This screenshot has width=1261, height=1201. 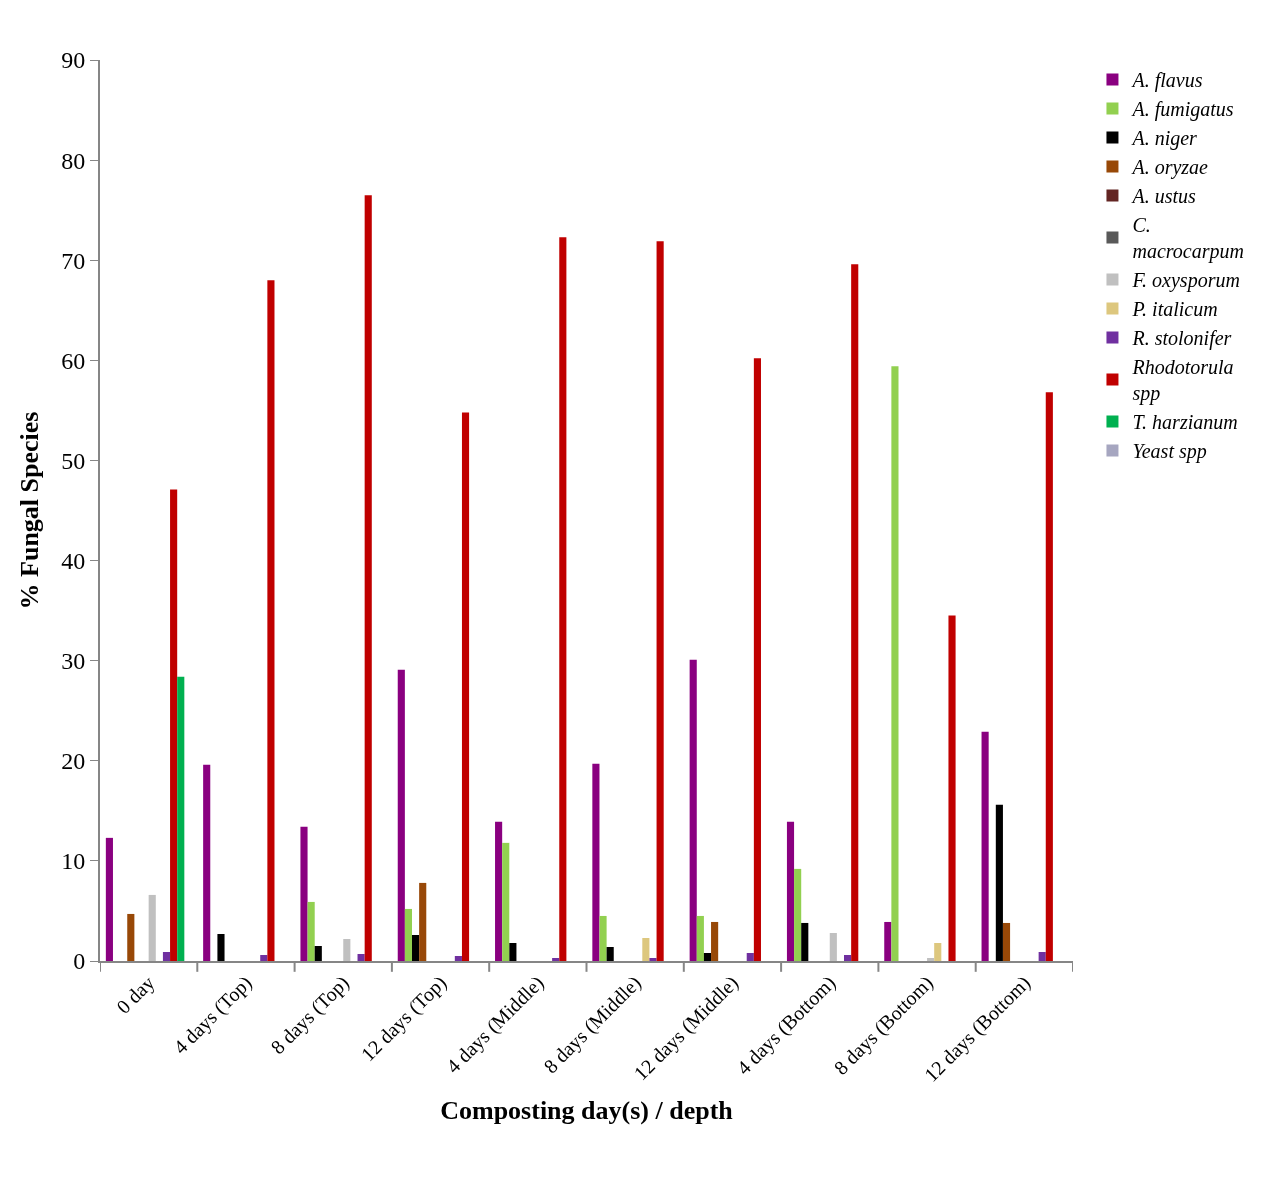 I want to click on legend-label: Yeast spp, so click(x=1169, y=452).